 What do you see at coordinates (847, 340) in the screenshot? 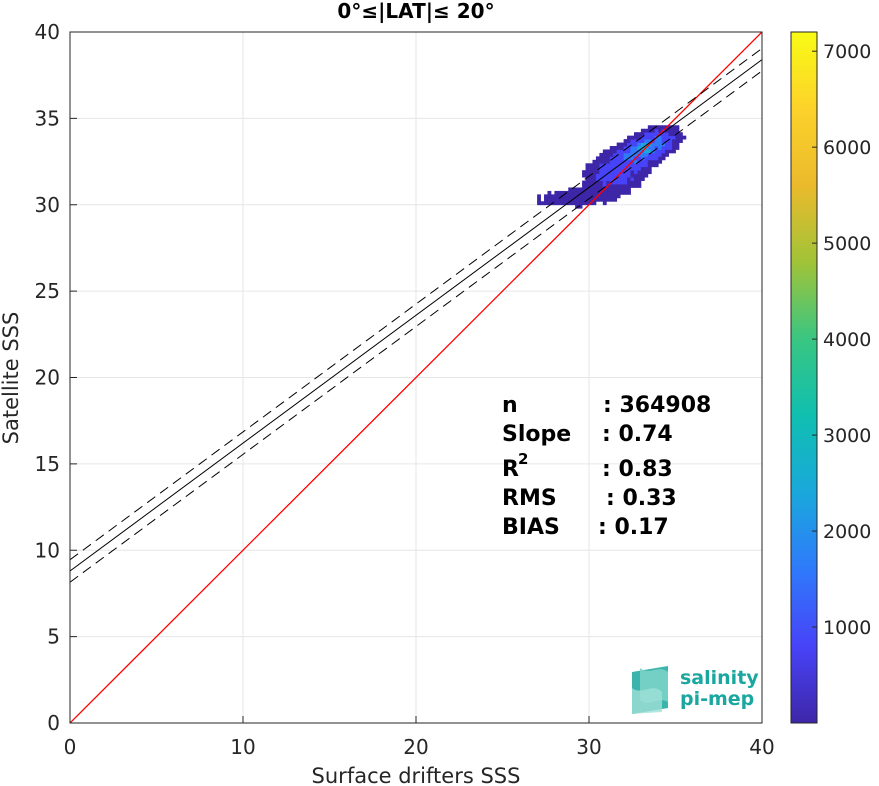
I see `colorbar-tick-label: 4000` at bounding box center [847, 340].